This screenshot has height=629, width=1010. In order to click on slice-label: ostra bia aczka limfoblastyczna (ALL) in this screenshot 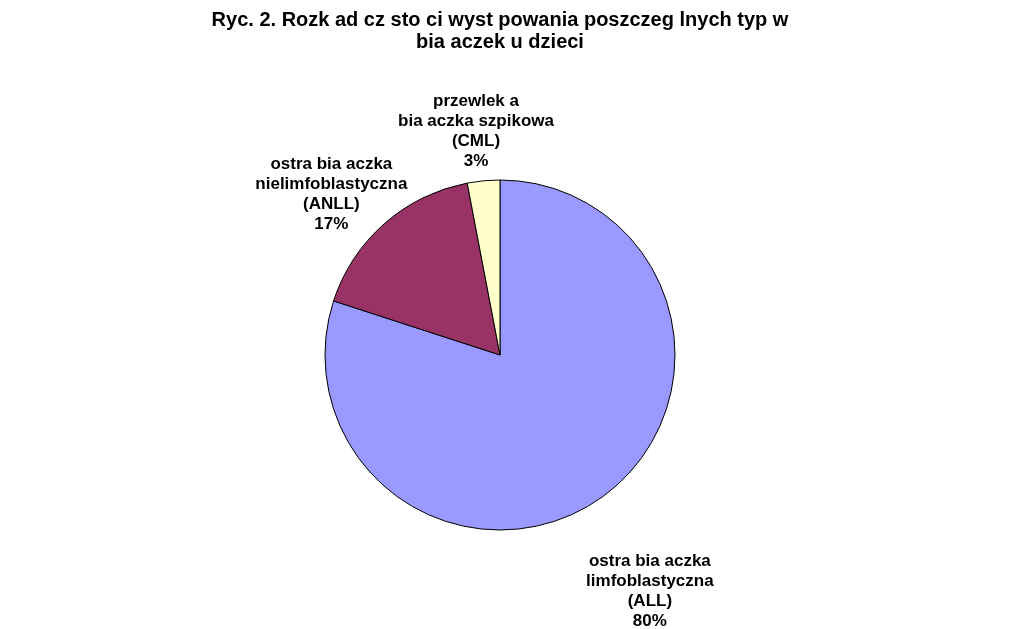, I will do `click(650, 581)`.